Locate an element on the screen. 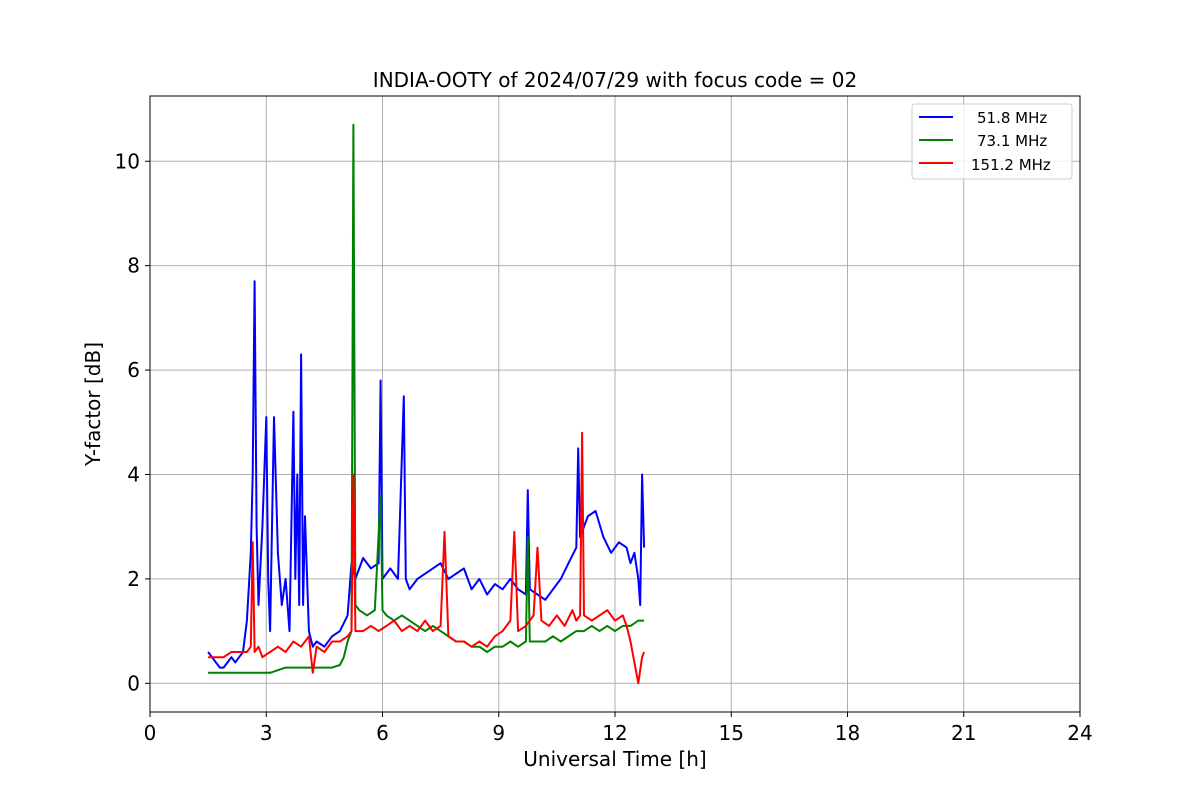 Image resolution: width=1200 pixels, height=800 pixels. x-tick-label: 18 is located at coordinates (847, 733).